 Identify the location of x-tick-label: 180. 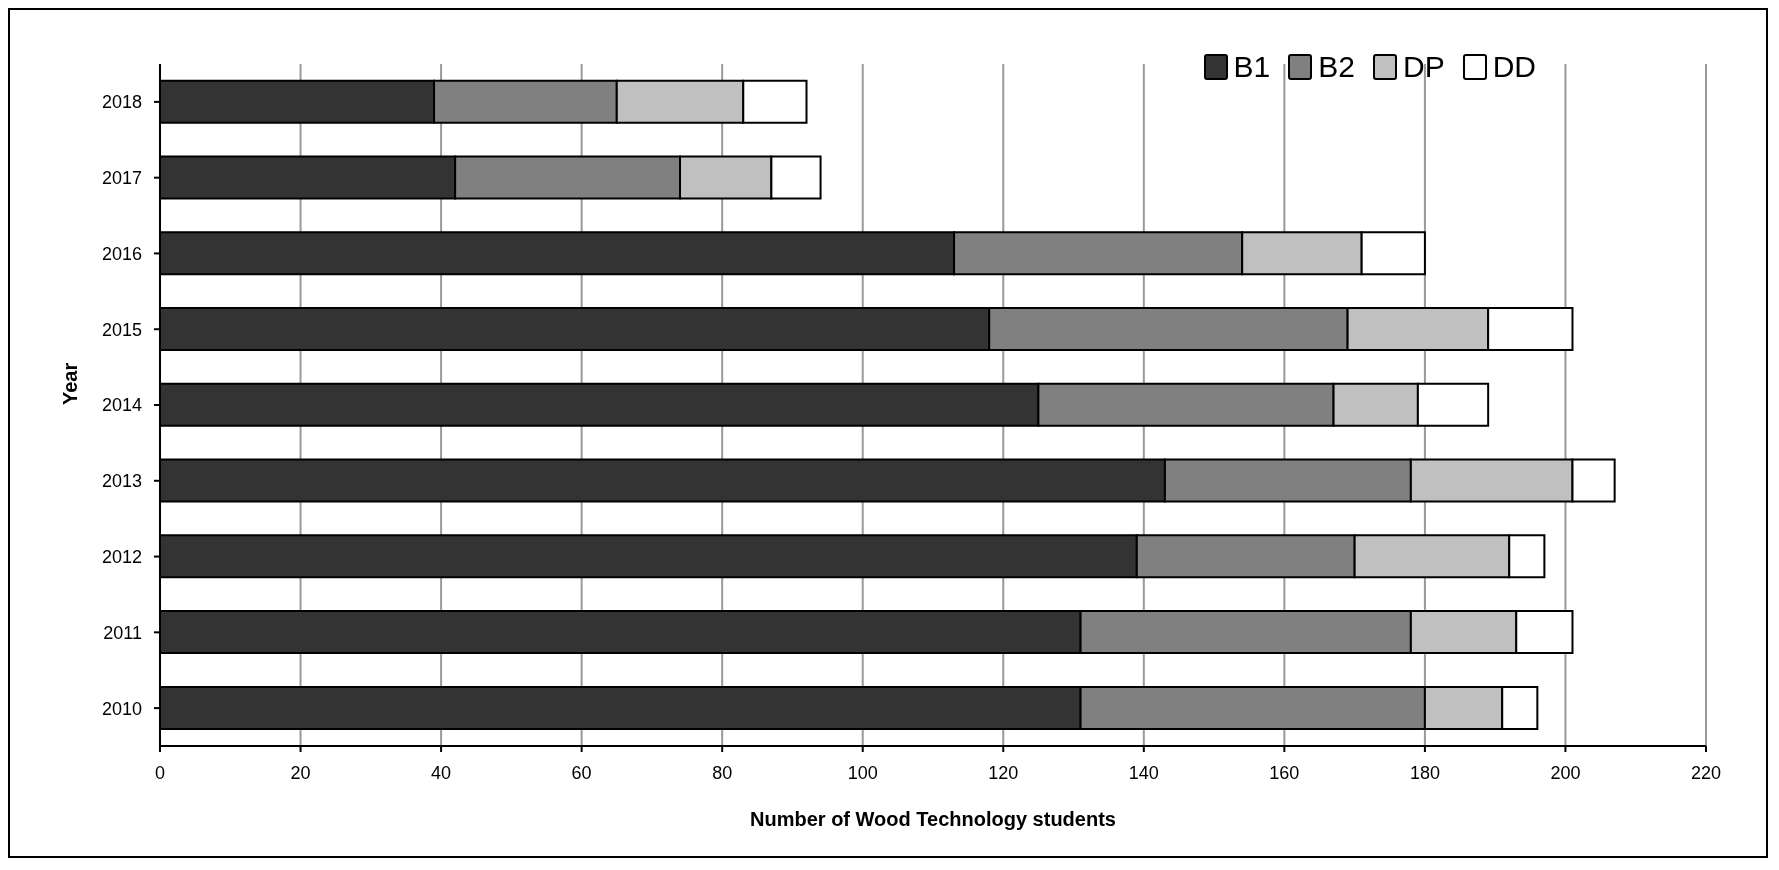
(1424, 772).